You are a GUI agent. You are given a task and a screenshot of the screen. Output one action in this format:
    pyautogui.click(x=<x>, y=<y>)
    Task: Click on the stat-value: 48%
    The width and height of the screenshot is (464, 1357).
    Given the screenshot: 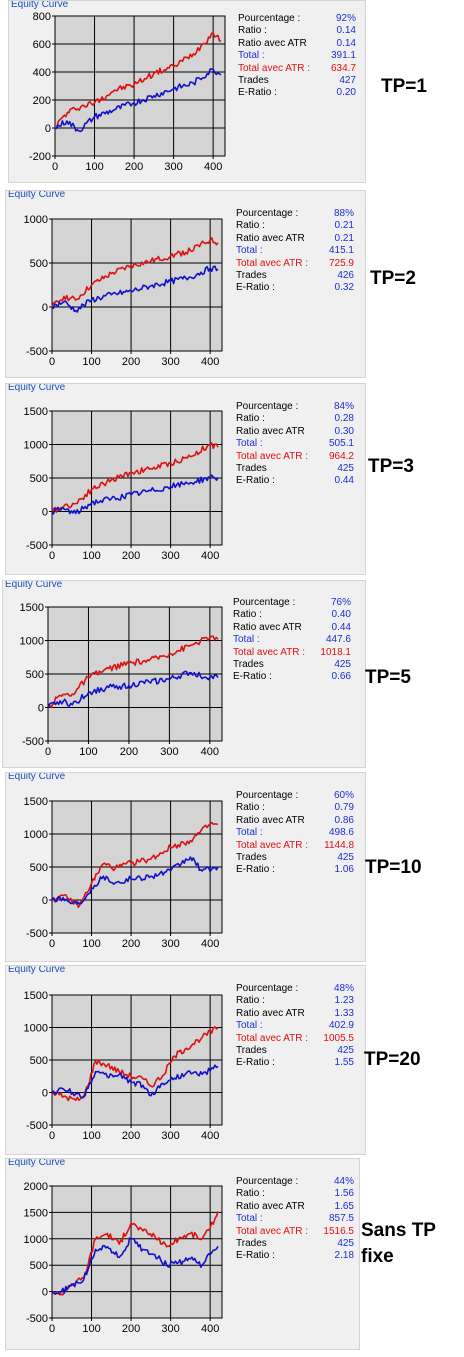 What is the action you would take?
    pyautogui.click(x=343, y=988)
    